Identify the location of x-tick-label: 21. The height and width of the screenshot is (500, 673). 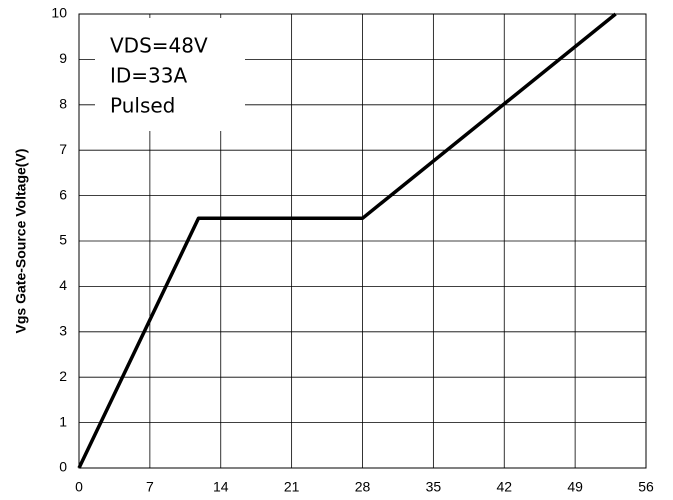
(292, 487).